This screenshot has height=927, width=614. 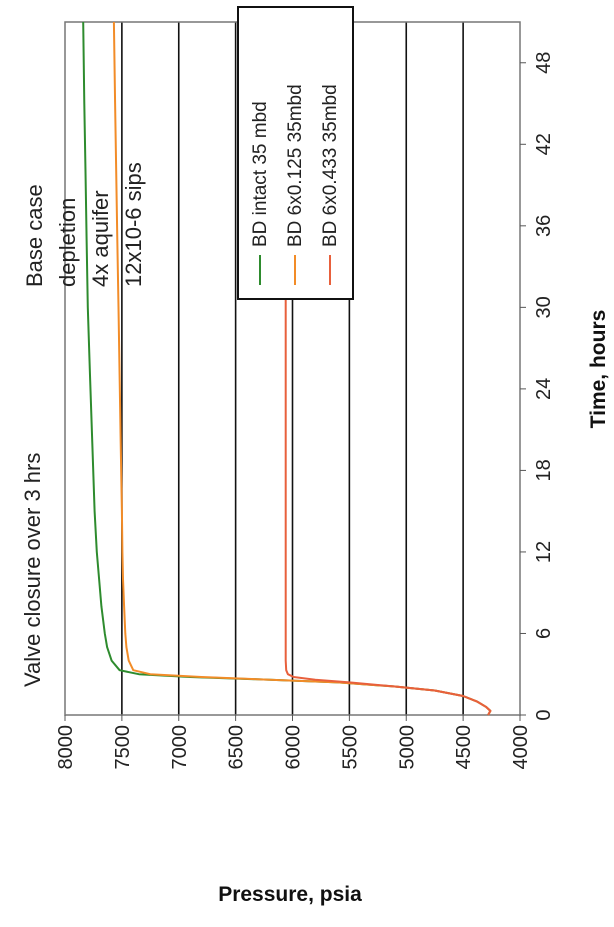 I want to click on y-tick-label: 5500, so click(x=350, y=747).